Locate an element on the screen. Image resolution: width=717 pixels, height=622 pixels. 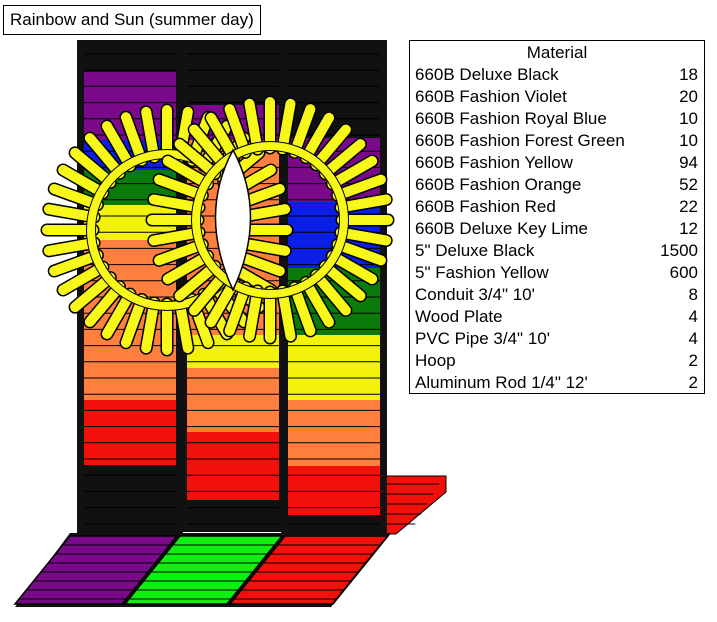
material-quantity: 600 is located at coordinates (683, 272).